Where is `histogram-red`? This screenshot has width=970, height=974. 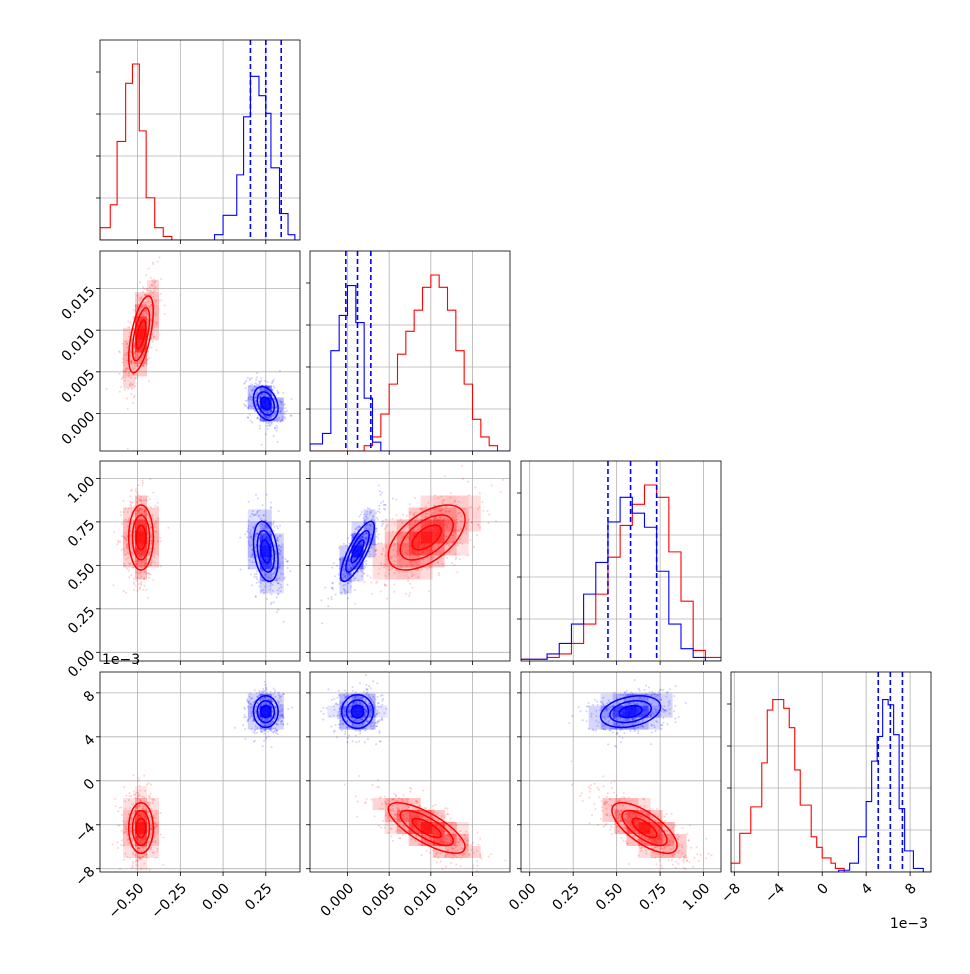 histogram-red is located at coordinates (410, 363).